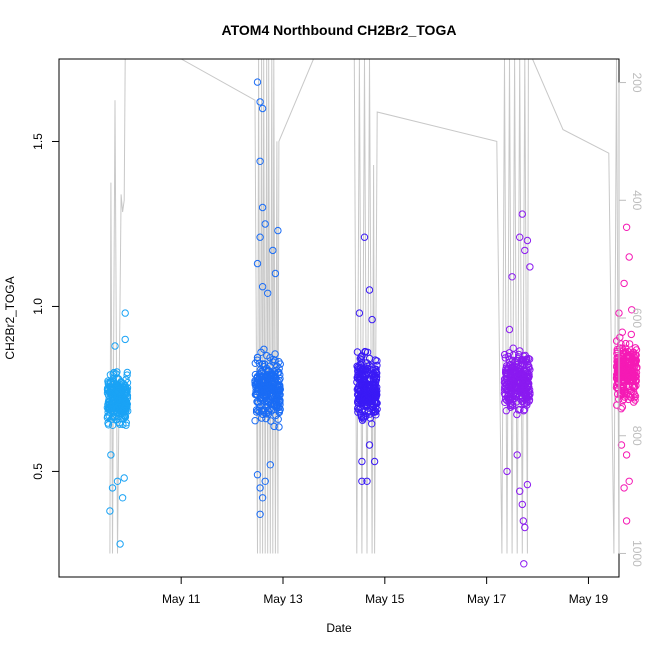  I want to click on y-axis-label: CH2Br2_TOGA, so click(10, 317).